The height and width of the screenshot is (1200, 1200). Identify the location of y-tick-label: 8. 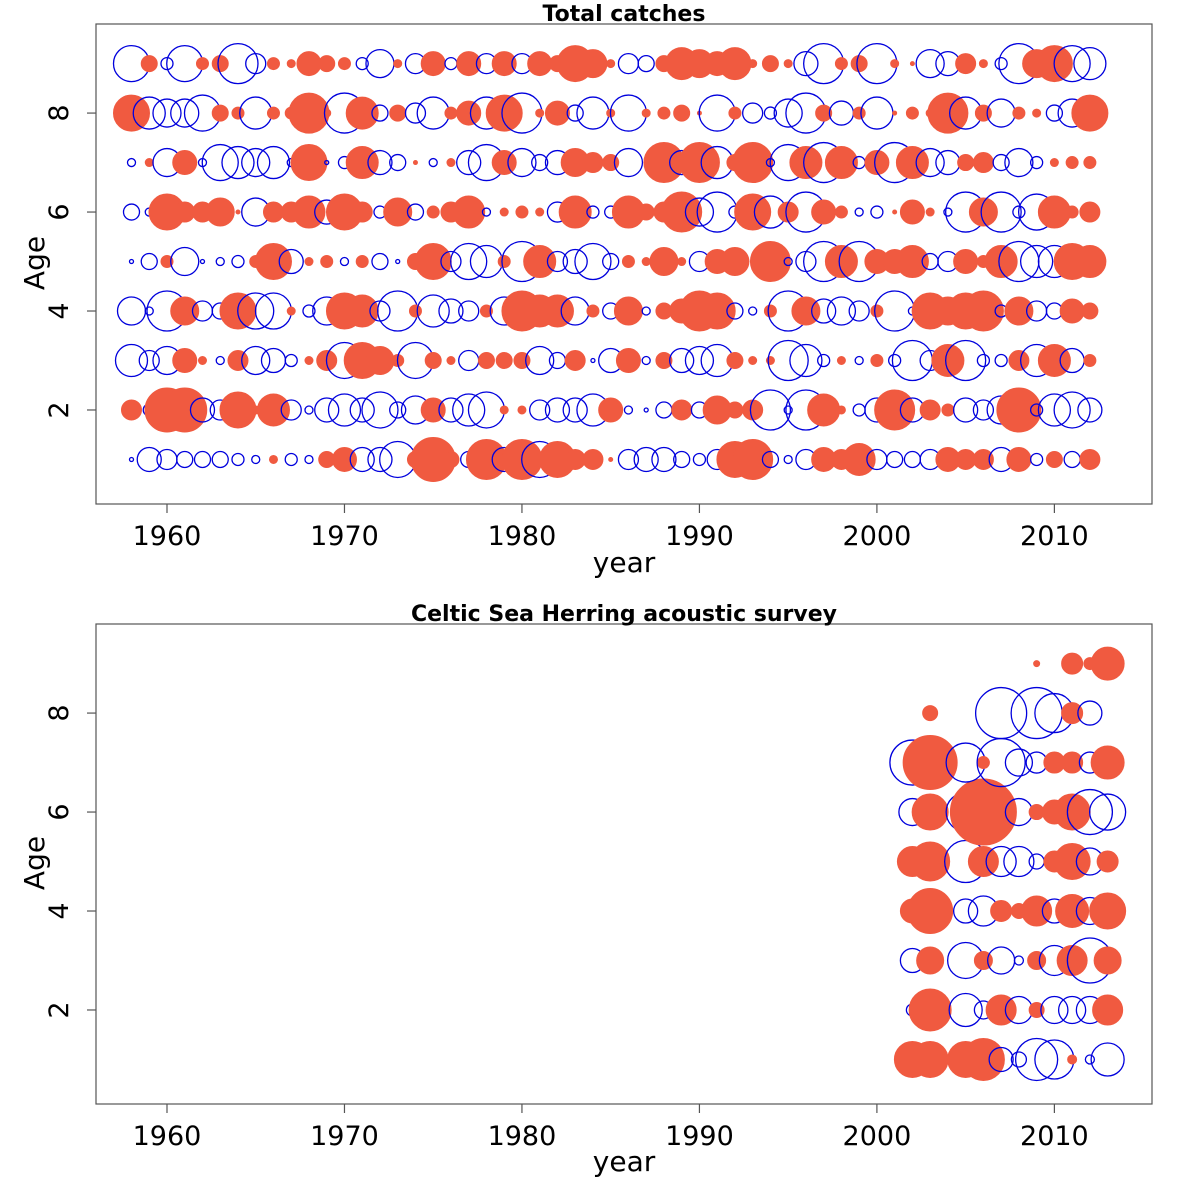
(59, 112).